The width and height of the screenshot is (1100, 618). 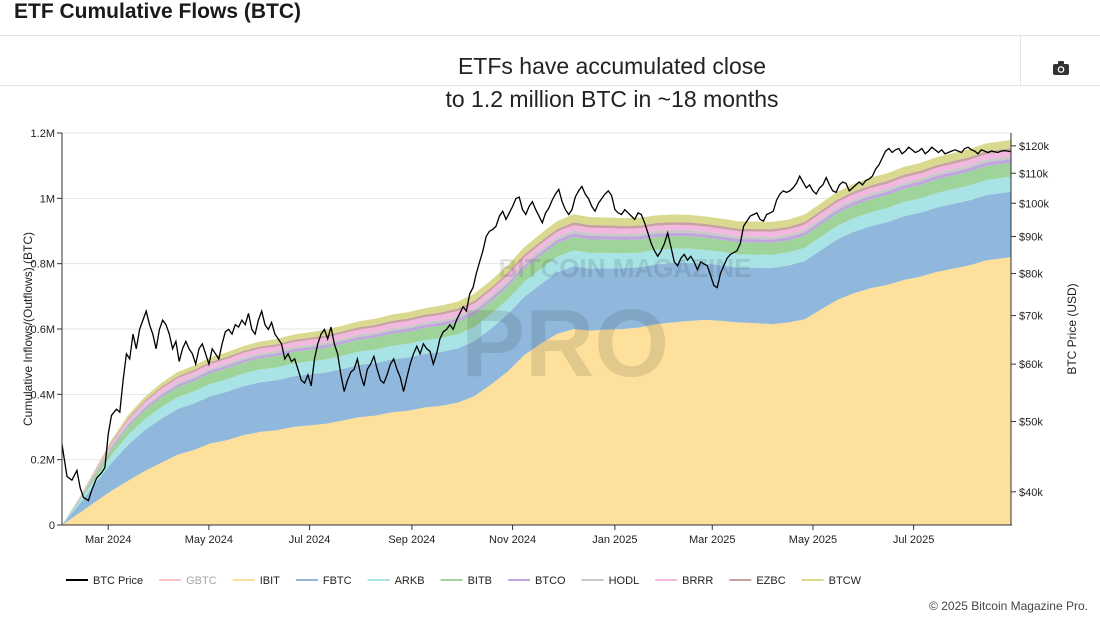 What do you see at coordinates (611, 99) in the screenshot?
I see `chart-title-line-2: to 1.2 million BTC in ~18 months` at bounding box center [611, 99].